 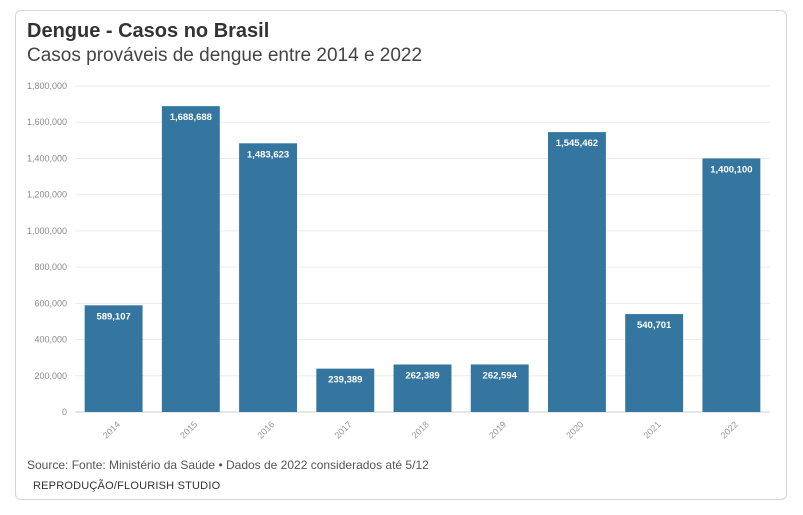 I want to click on chart-title: Dengue - Casos no Brasil, so click(x=148, y=31).